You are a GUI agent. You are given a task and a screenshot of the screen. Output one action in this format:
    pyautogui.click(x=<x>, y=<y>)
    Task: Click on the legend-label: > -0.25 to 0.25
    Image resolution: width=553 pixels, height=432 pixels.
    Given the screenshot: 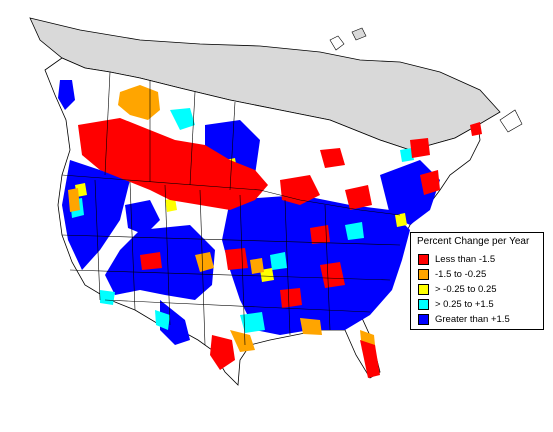 What is the action you would take?
    pyautogui.click(x=466, y=289)
    